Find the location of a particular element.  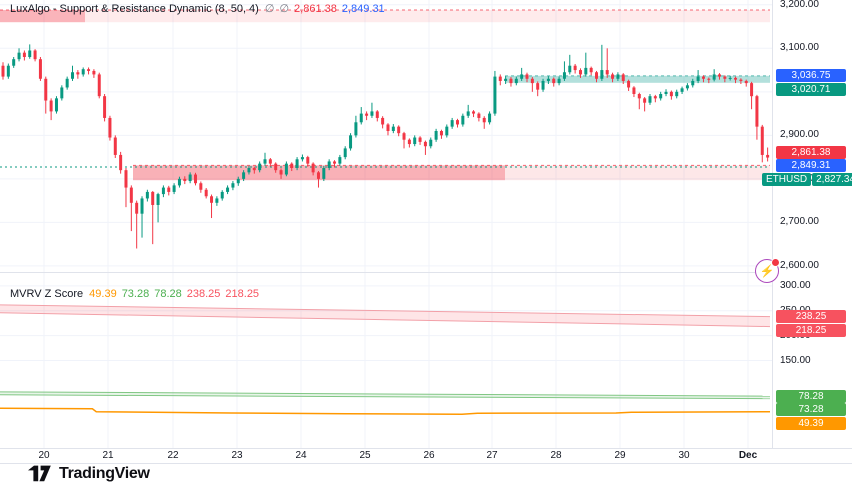

axis-tick-label: 2,900.00 is located at coordinates (799, 135).